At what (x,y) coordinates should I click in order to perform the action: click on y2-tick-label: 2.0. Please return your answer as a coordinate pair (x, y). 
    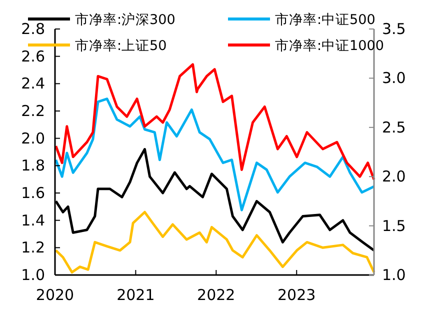
    Looking at the image, I should click on (394, 177).